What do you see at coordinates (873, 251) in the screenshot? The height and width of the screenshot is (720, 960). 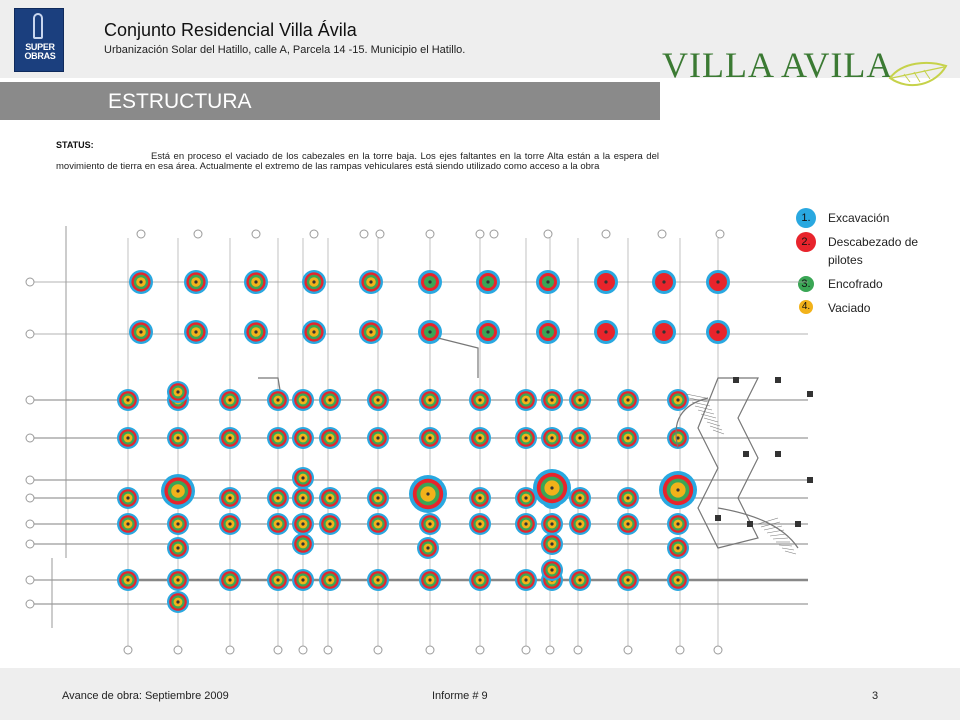 I see `legend-label: Descabezado de pilotes` at bounding box center [873, 251].